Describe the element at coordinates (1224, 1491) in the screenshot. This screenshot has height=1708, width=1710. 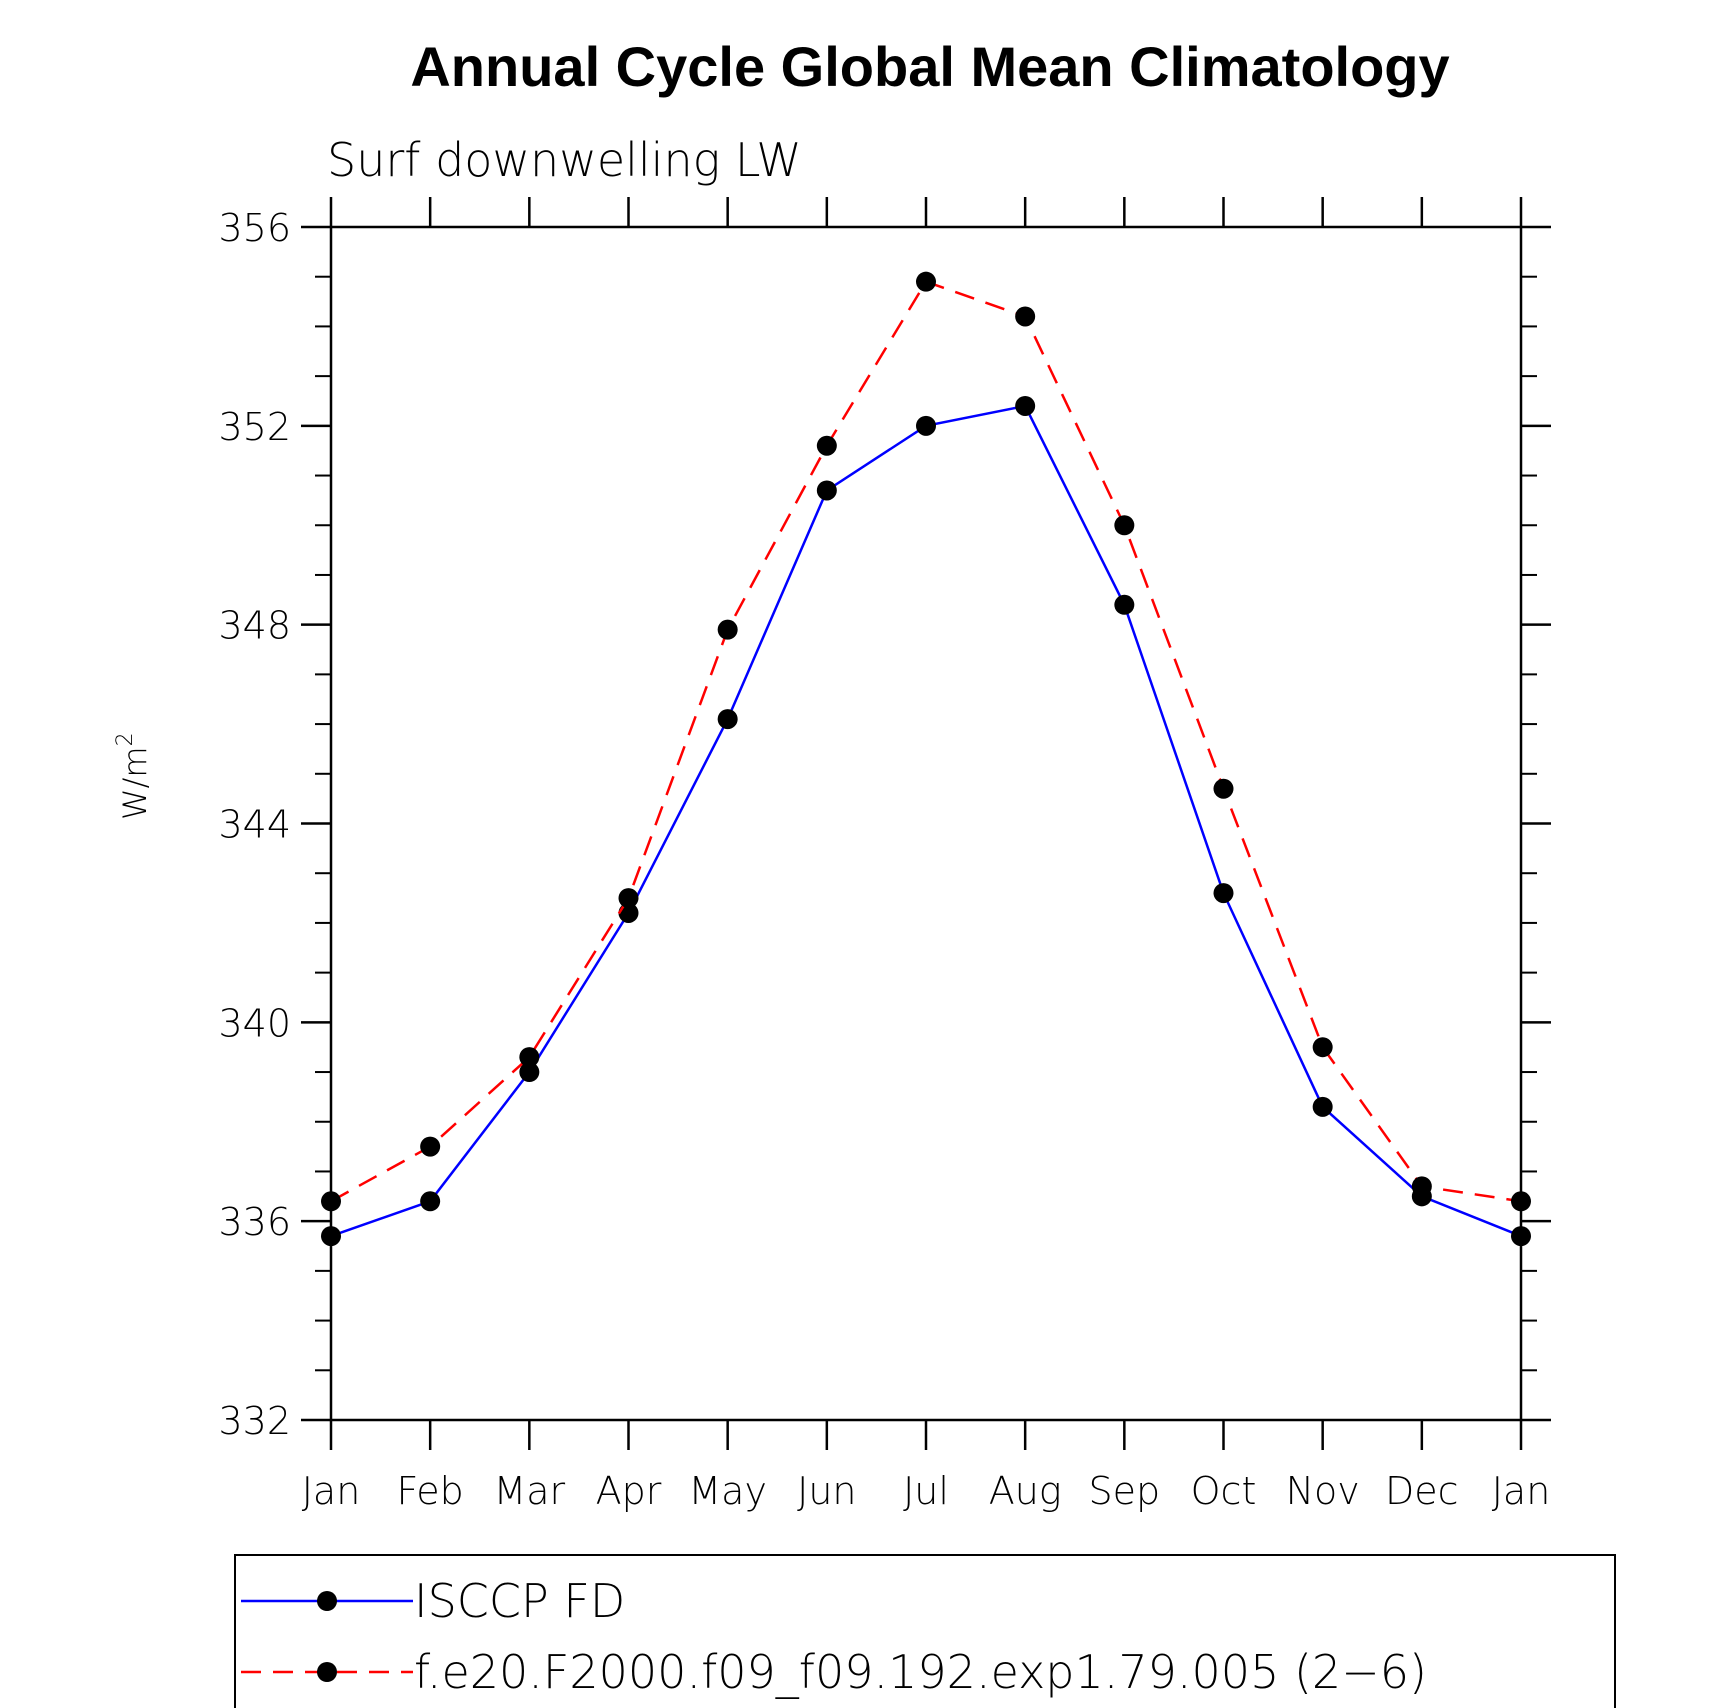
I see `x-tick-label: Oct` at that location.